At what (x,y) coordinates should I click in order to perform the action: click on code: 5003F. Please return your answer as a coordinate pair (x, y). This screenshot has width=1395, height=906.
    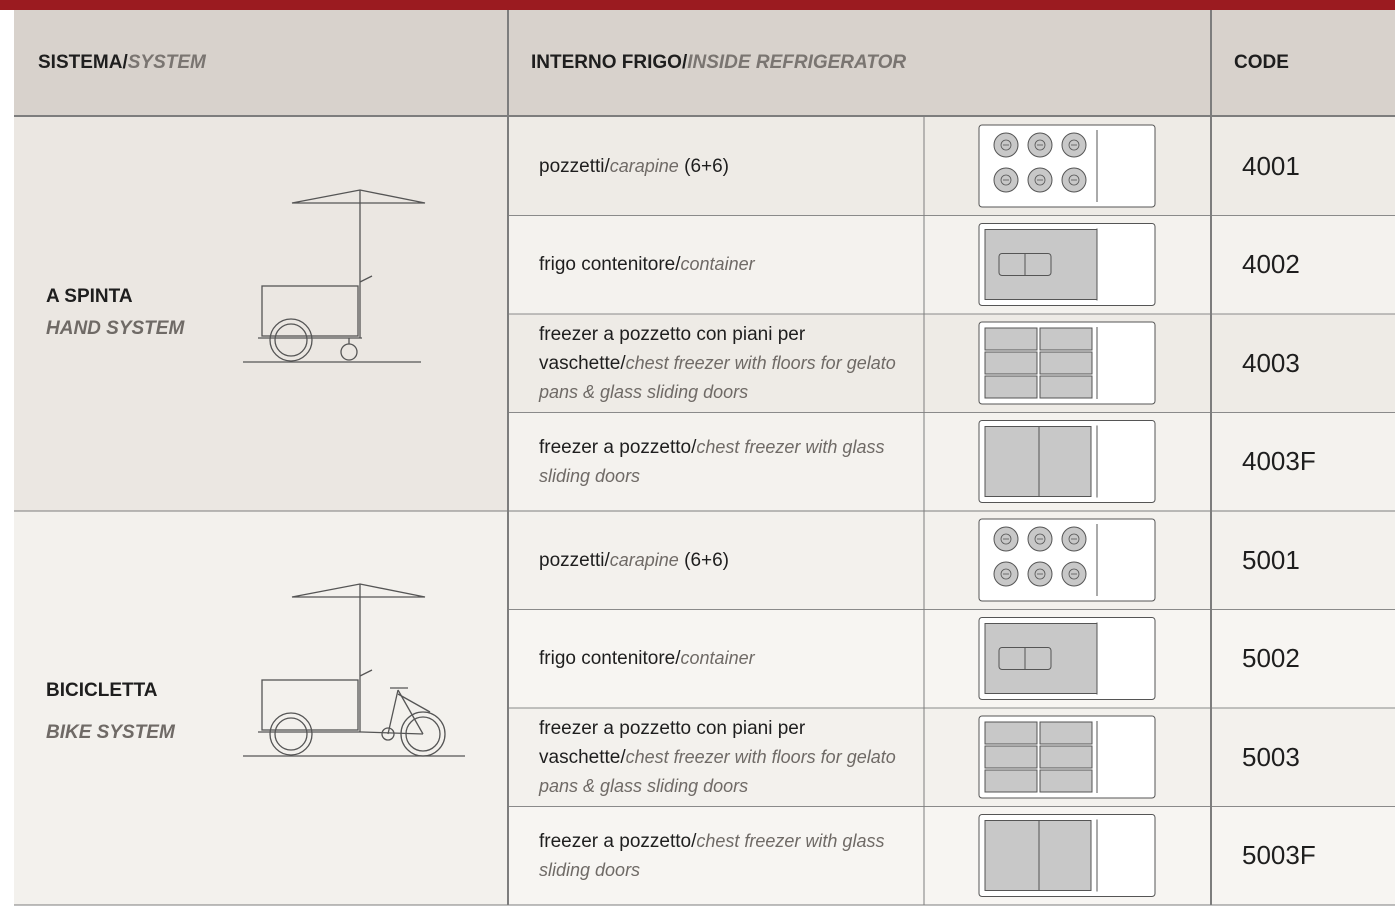
    Looking at the image, I should click on (1279, 855).